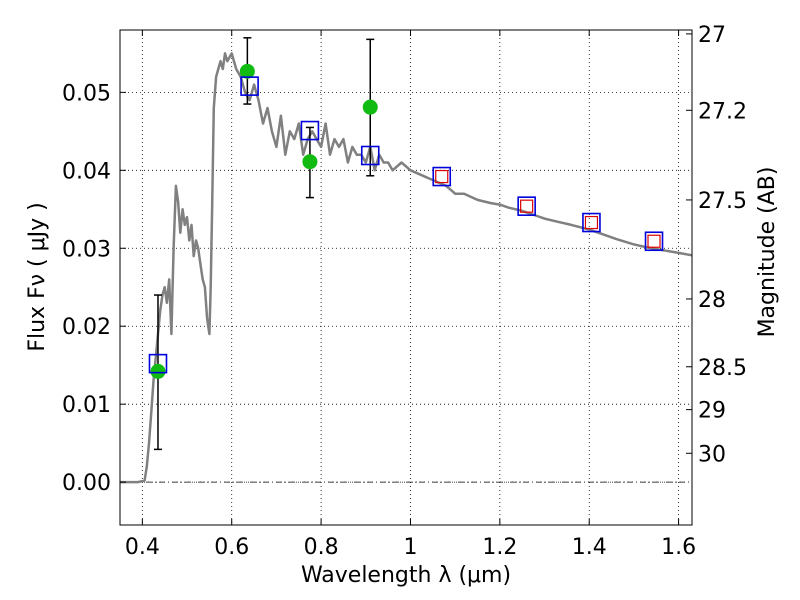 Image resolution: width=800 pixels, height=600 pixels. I want to click on right-tick-label: 27, so click(712, 35).